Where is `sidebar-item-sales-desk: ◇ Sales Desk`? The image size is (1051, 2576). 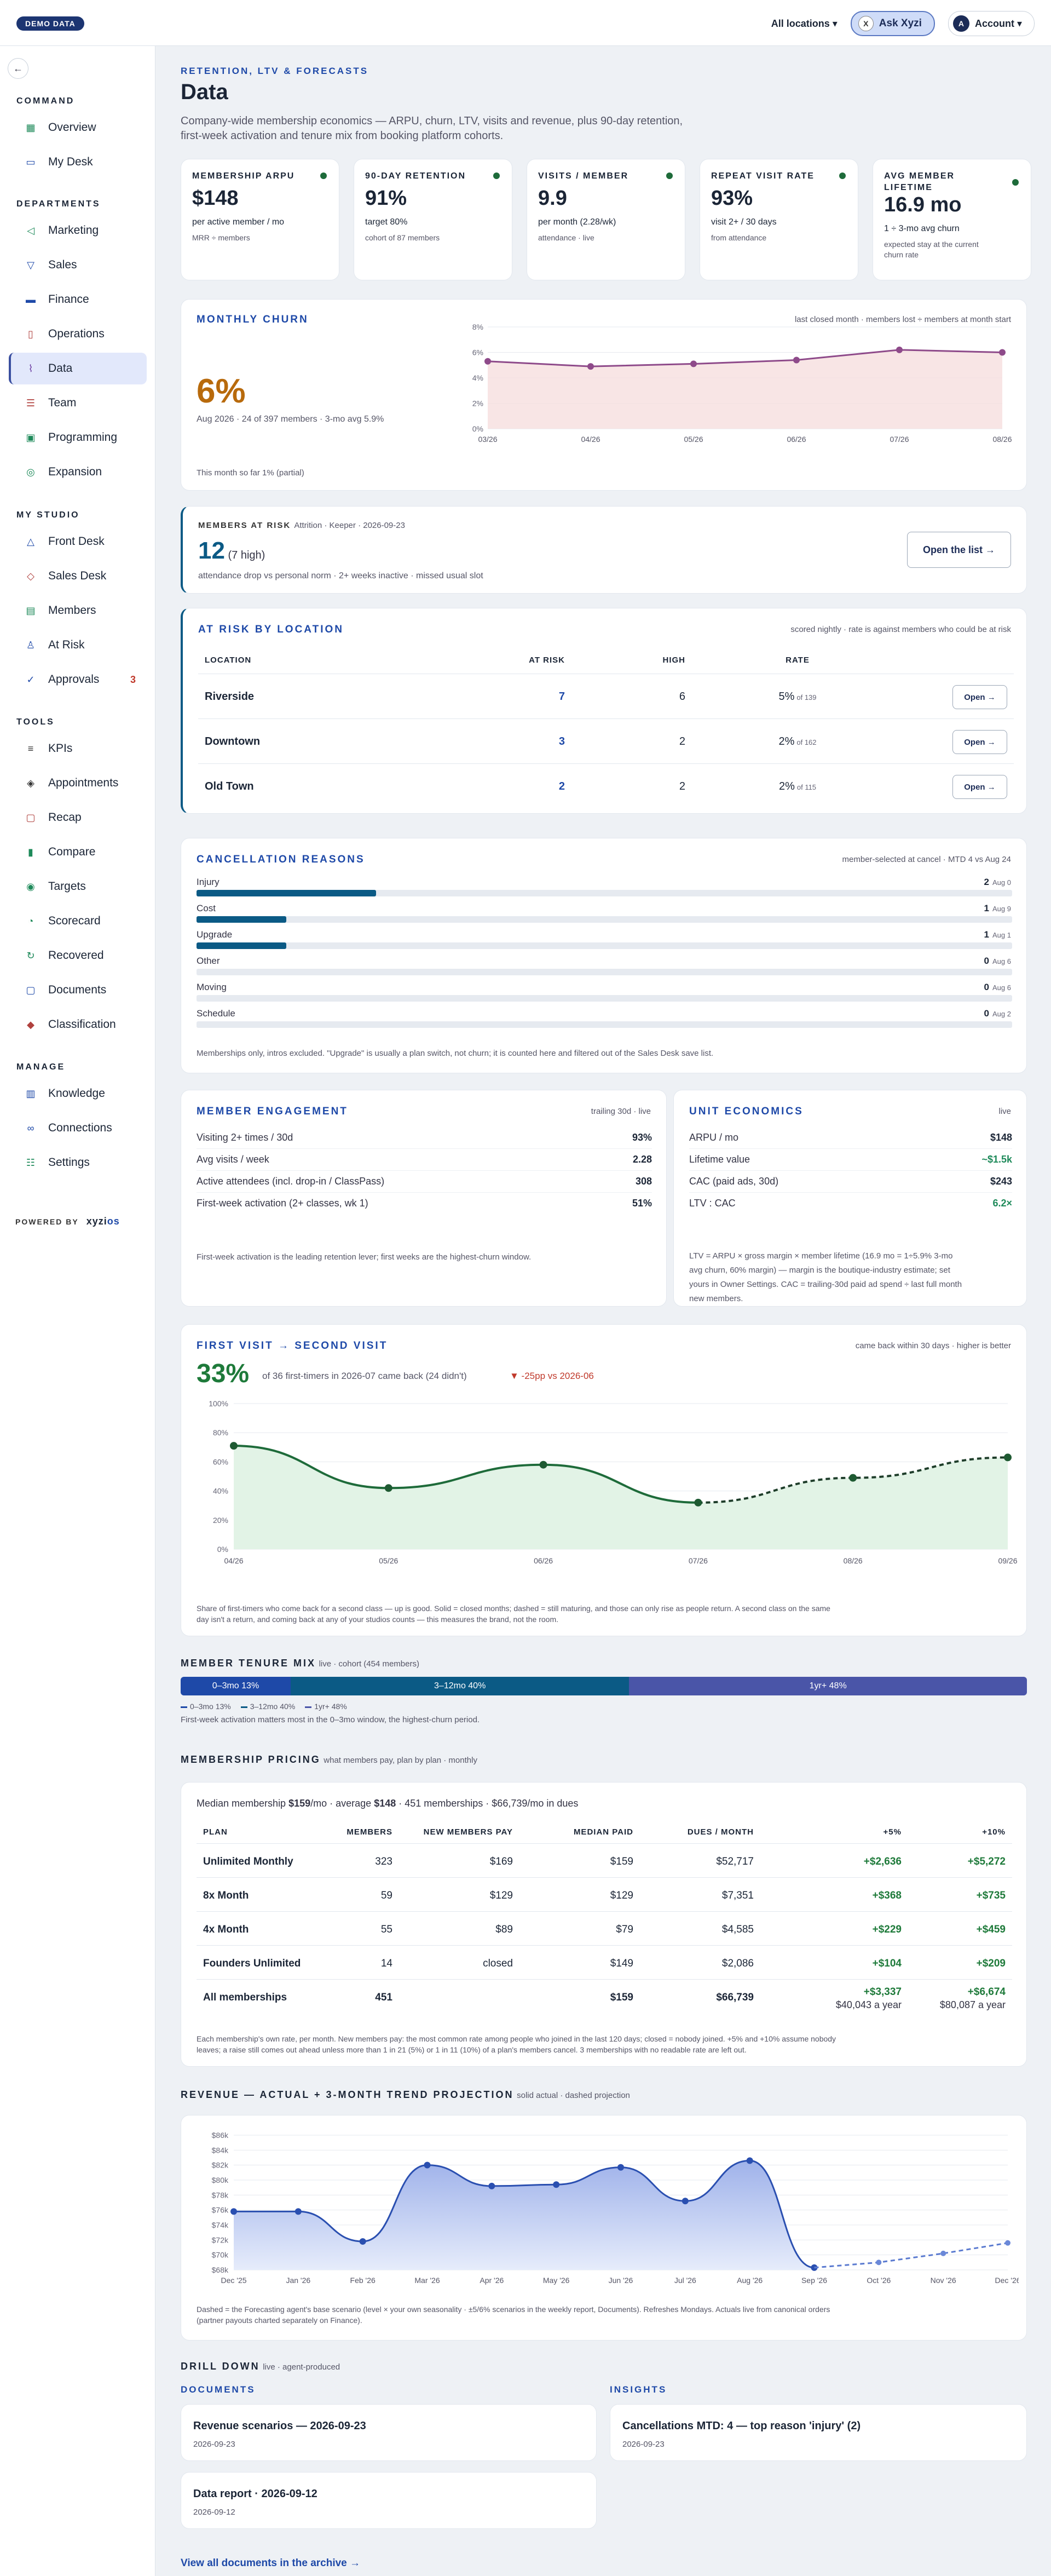 sidebar-item-sales-desk: ◇ Sales Desk is located at coordinates (78, 576).